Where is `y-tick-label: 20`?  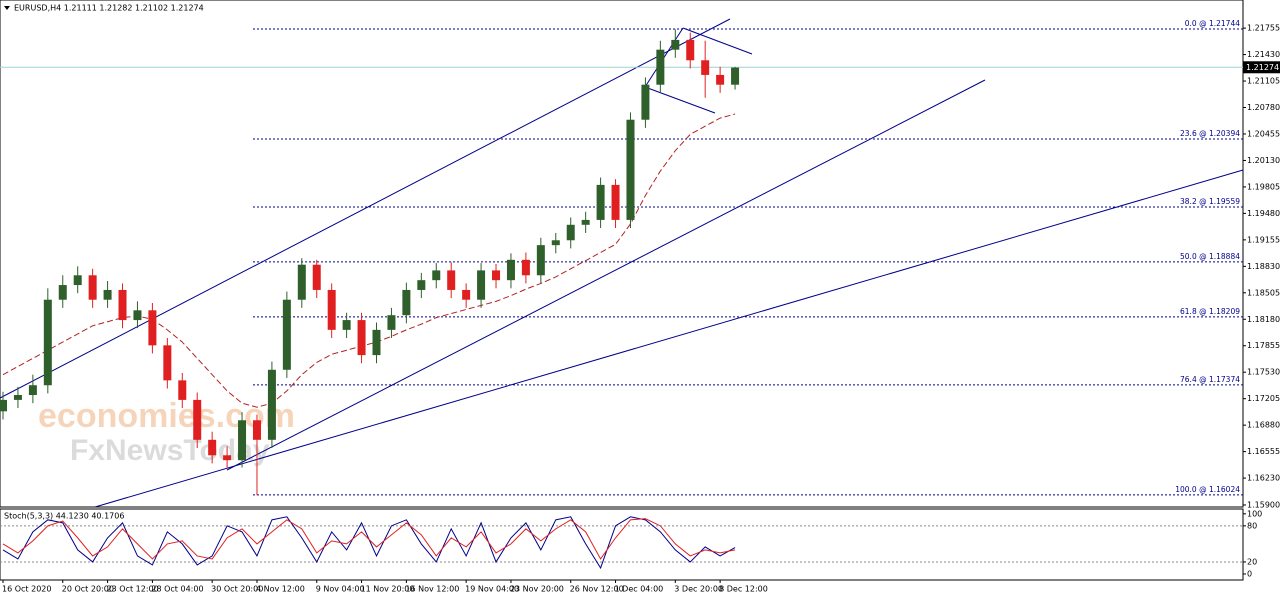 y-tick-label: 20 is located at coordinates (1252, 561).